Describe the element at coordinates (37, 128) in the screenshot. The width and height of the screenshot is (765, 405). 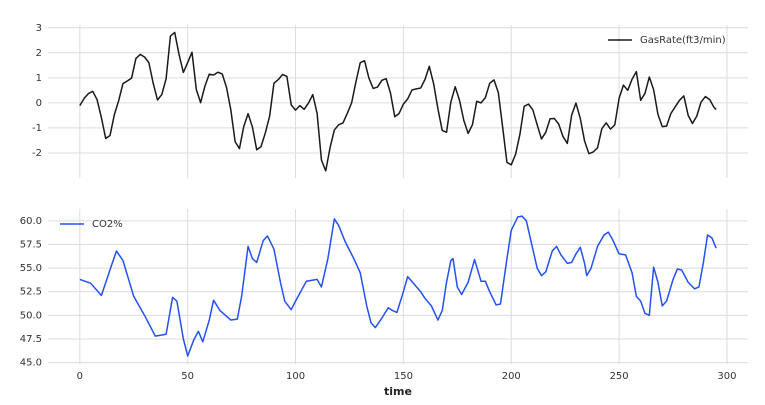
I see `y-tick-label: -1` at that location.